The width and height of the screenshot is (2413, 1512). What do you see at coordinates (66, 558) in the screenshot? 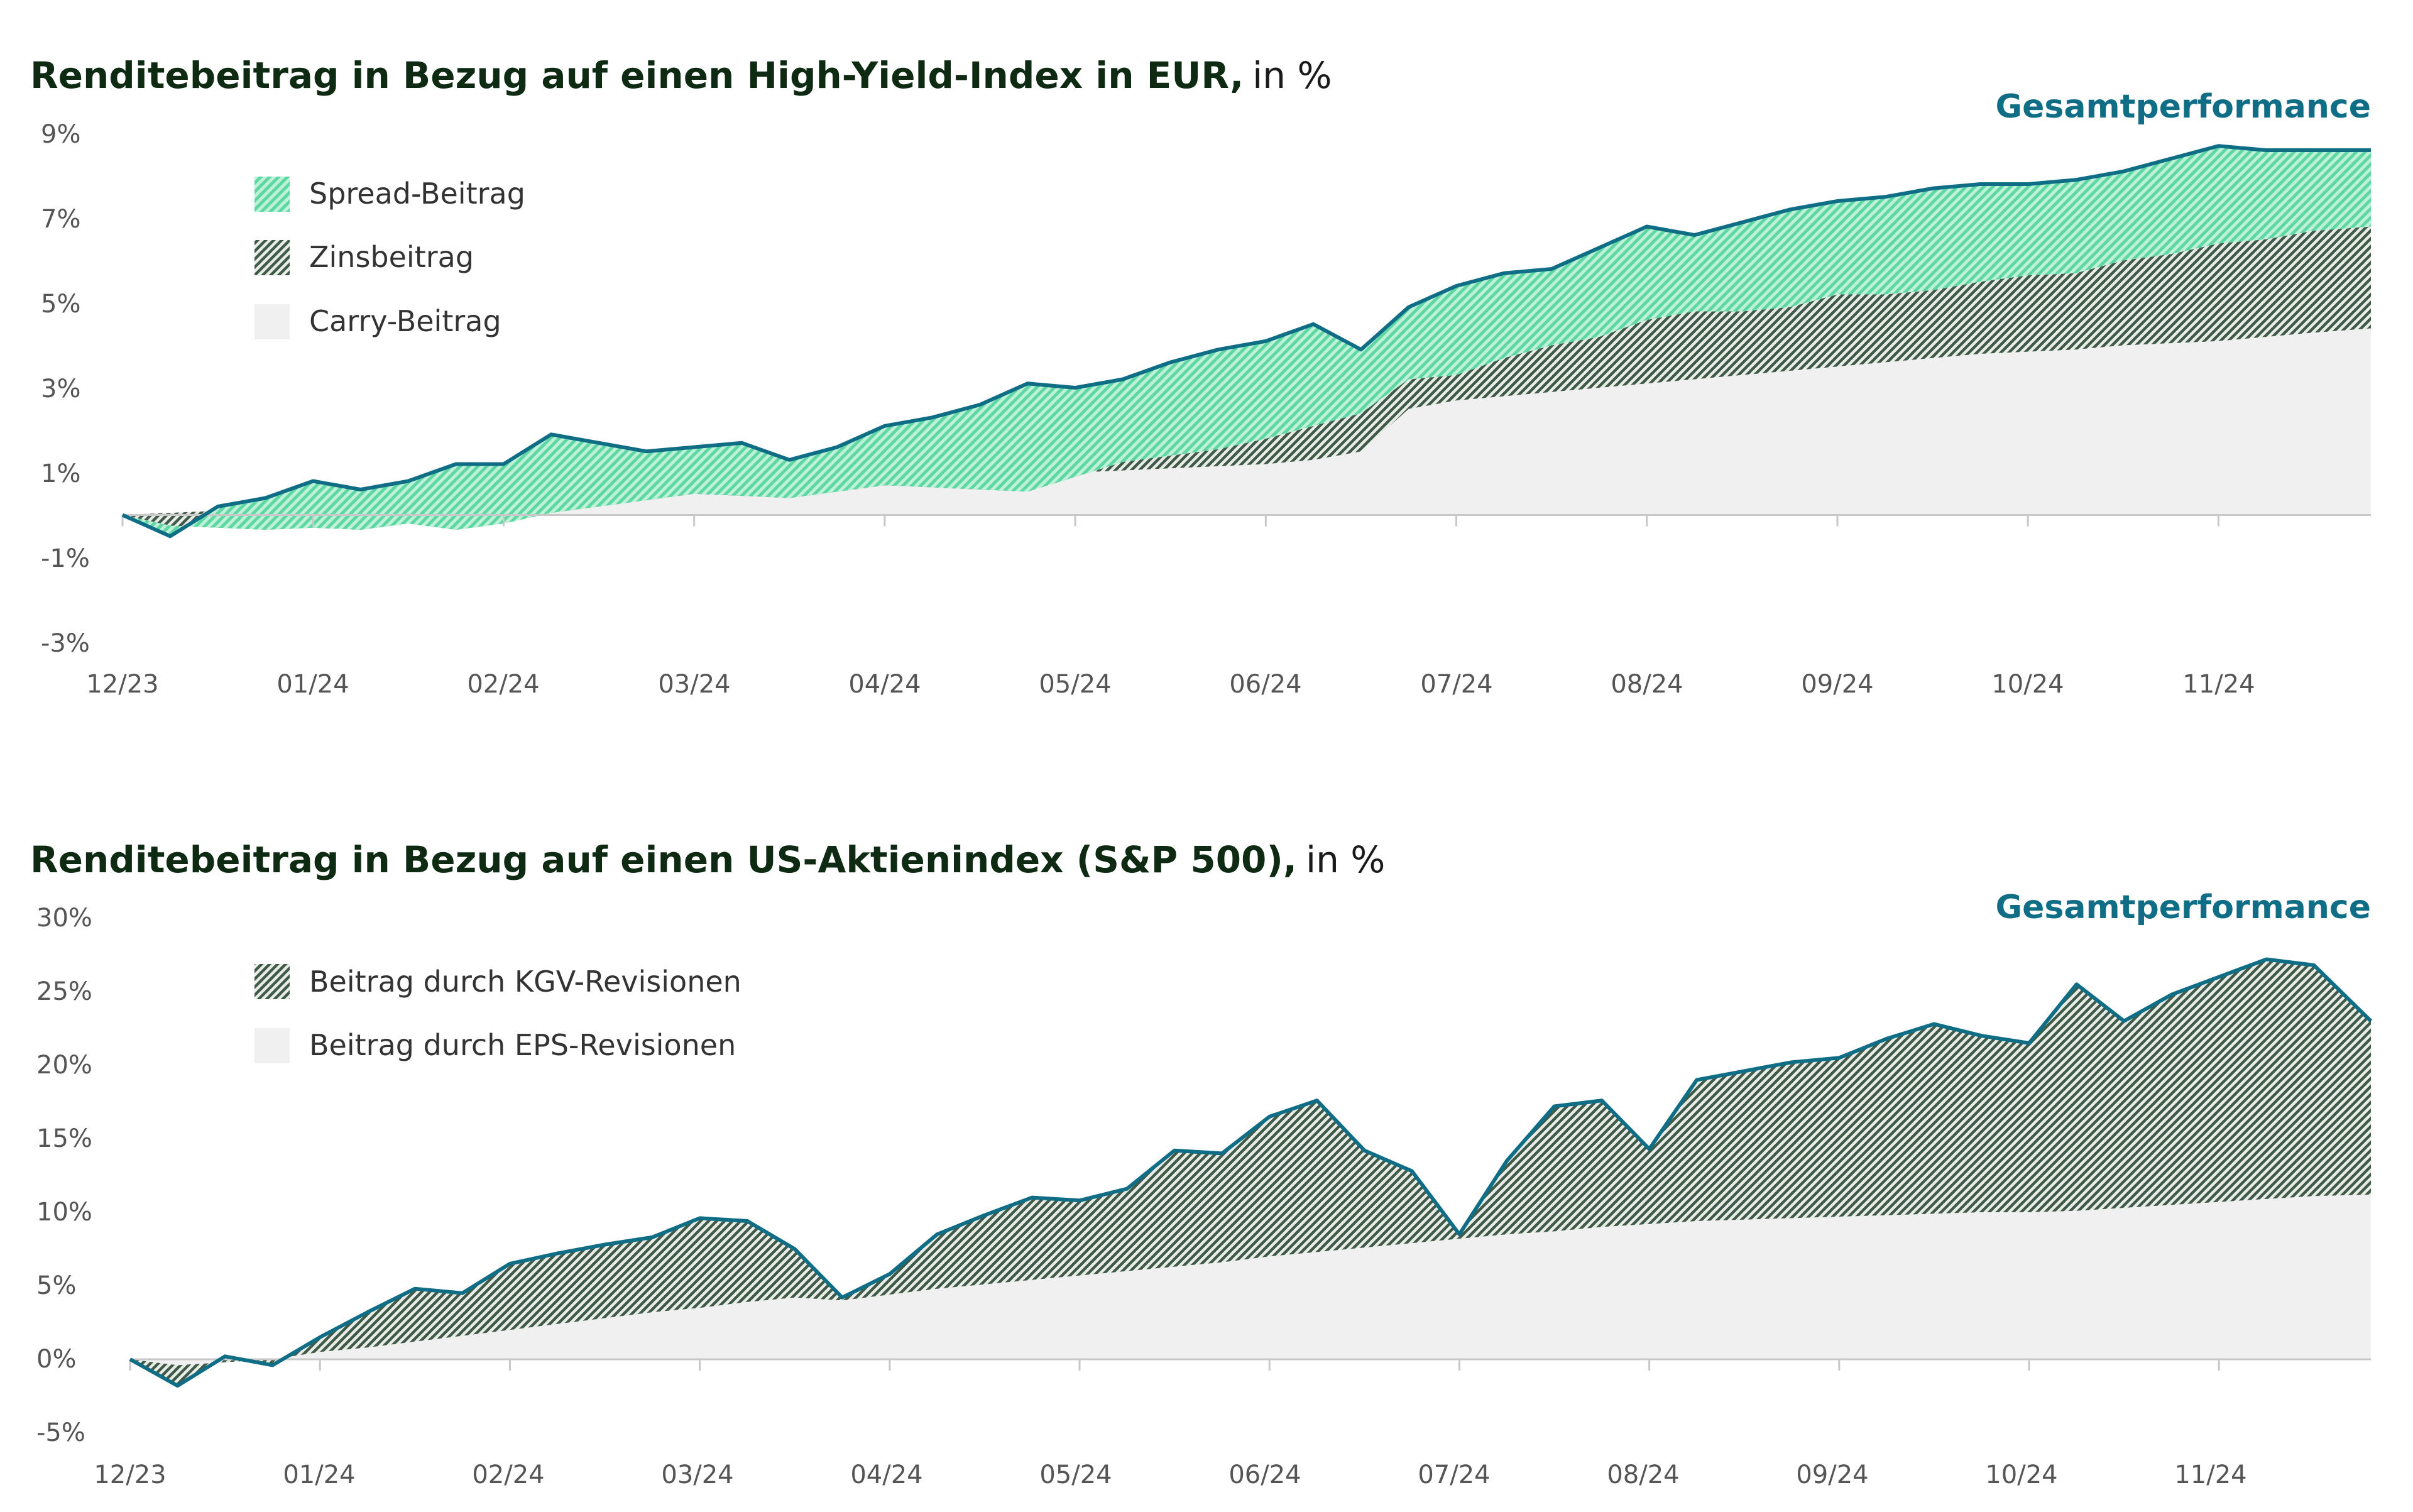
I see `chart-1-y-tick-minus1: -1%` at bounding box center [66, 558].